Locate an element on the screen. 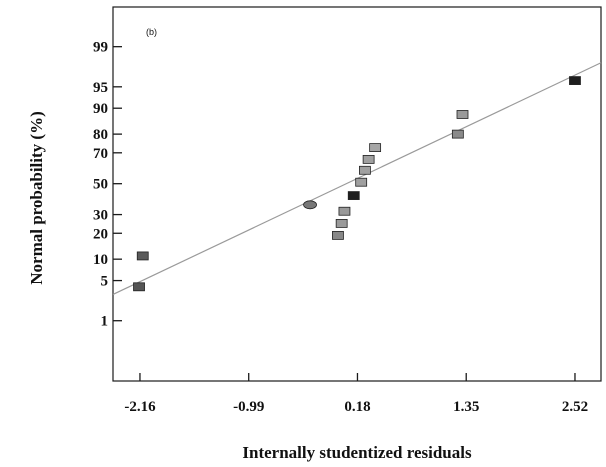  x-tick-label: 2.52 is located at coordinates (575, 407).